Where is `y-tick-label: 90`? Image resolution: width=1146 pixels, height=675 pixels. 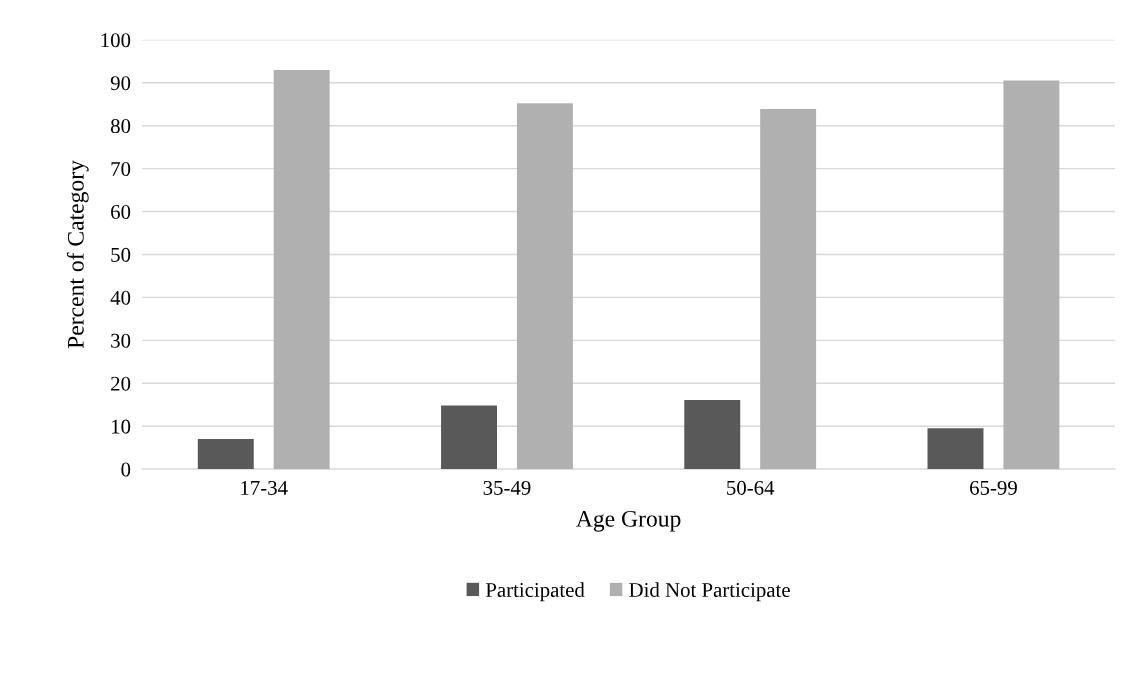
y-tick-label: 90 is located at coordinates (120, 83).